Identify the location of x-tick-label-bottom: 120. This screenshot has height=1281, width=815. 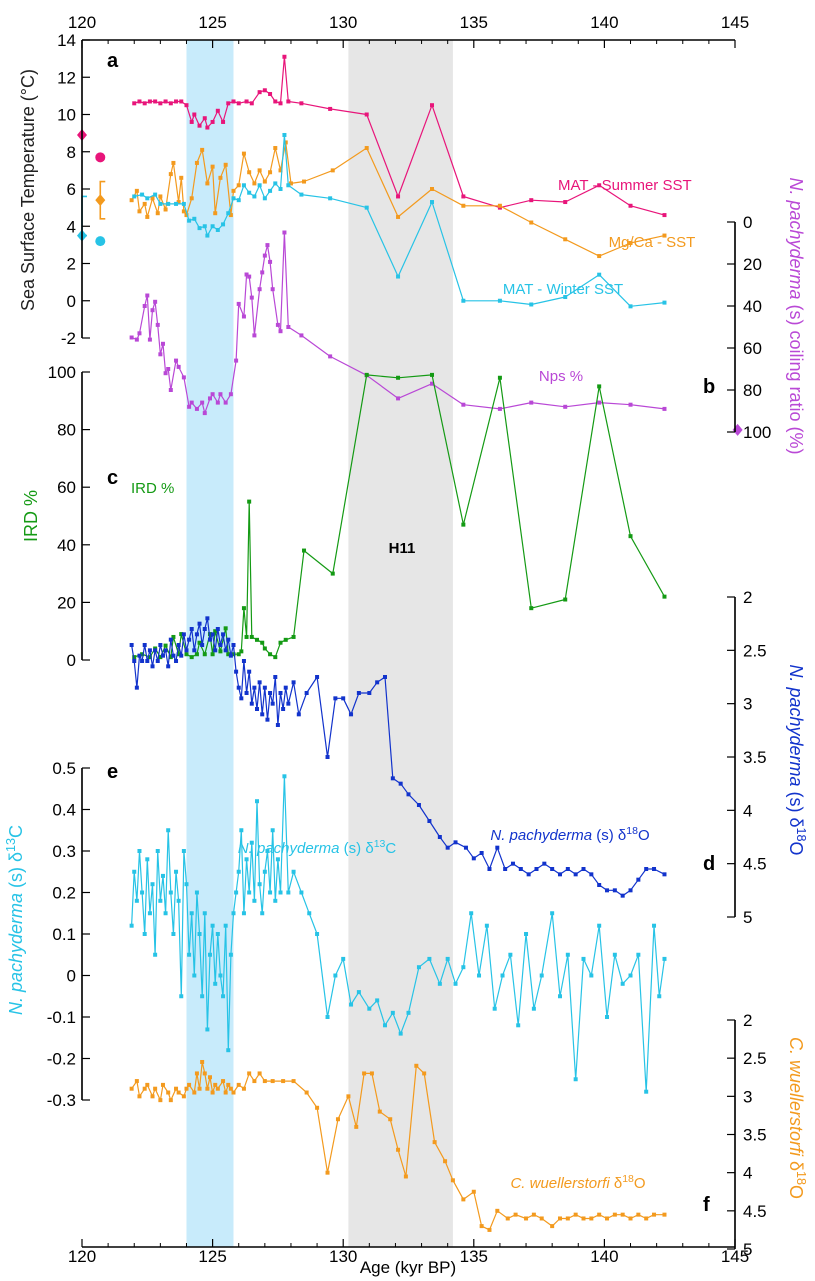
(82, 1256).